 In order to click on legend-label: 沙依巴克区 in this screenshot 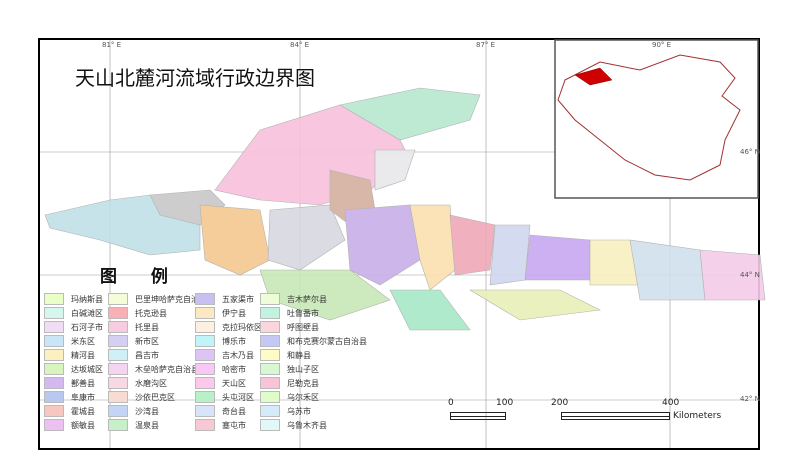, I will do `click(155, 397)`.